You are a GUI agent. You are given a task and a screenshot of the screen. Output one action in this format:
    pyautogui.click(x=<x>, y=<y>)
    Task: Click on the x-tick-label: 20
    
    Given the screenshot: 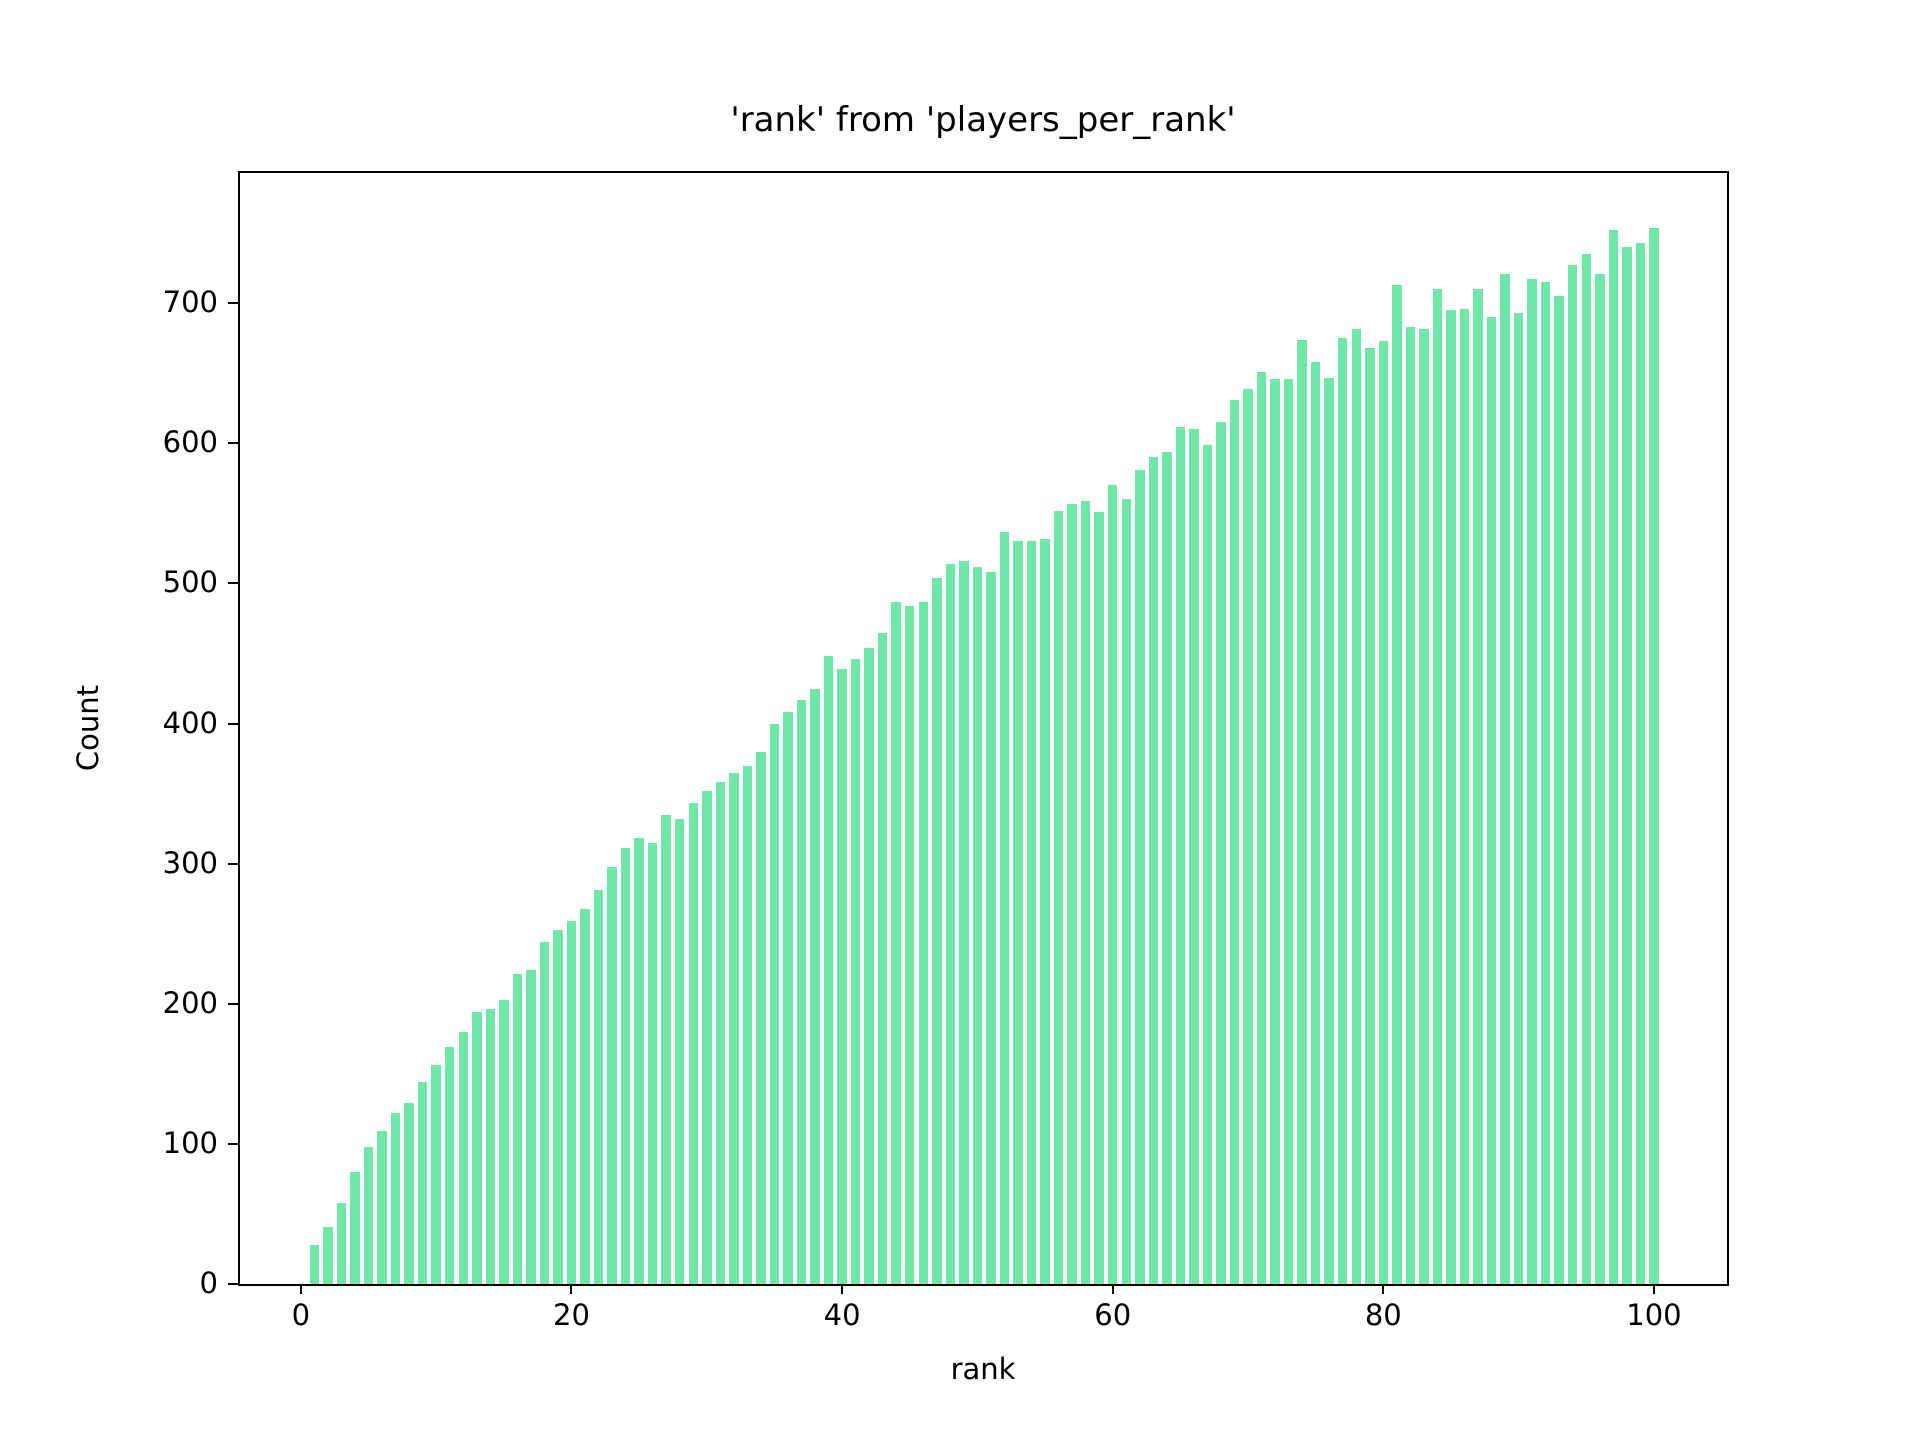 What is the action you would take?
    pyautogui.click(x=571, y=1315)
    